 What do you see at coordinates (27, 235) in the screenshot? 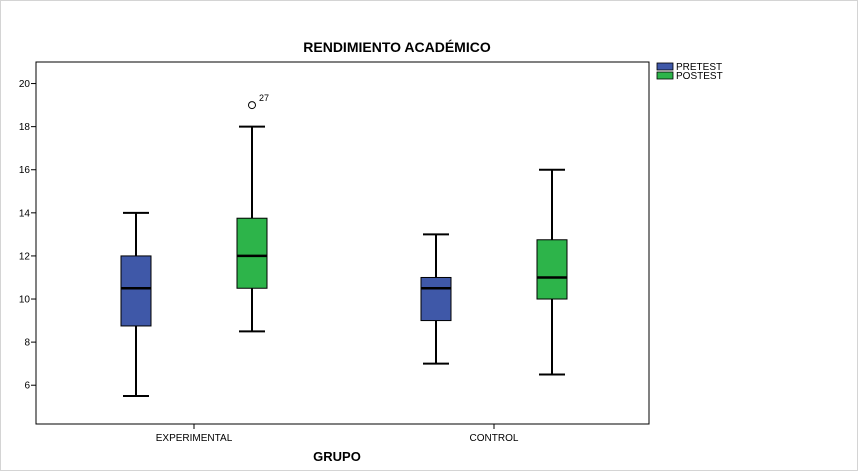
I see `y-axis: 6 8 10 12 14 16 18 20` at bounding box center [27, 235].